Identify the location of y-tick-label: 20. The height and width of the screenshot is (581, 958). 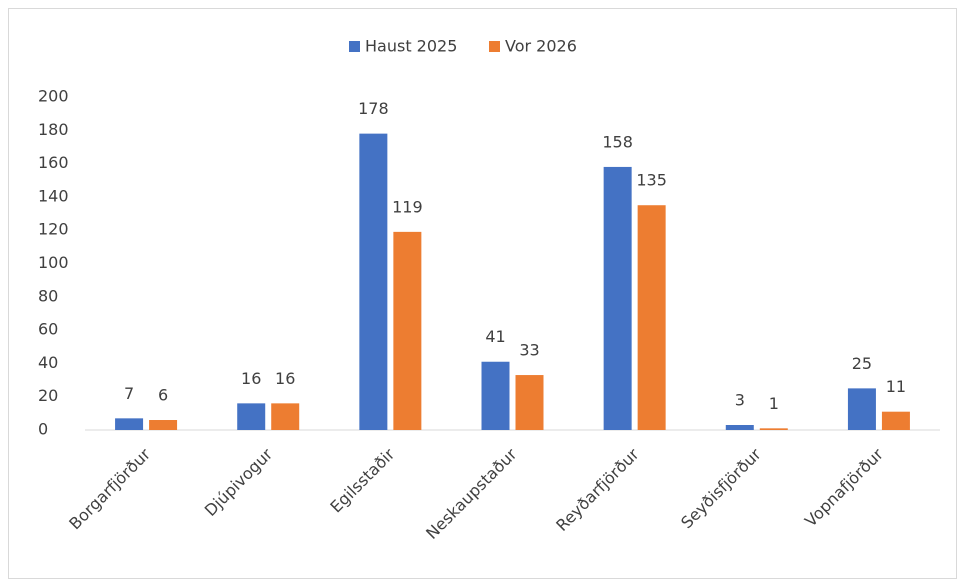
(48, 395).